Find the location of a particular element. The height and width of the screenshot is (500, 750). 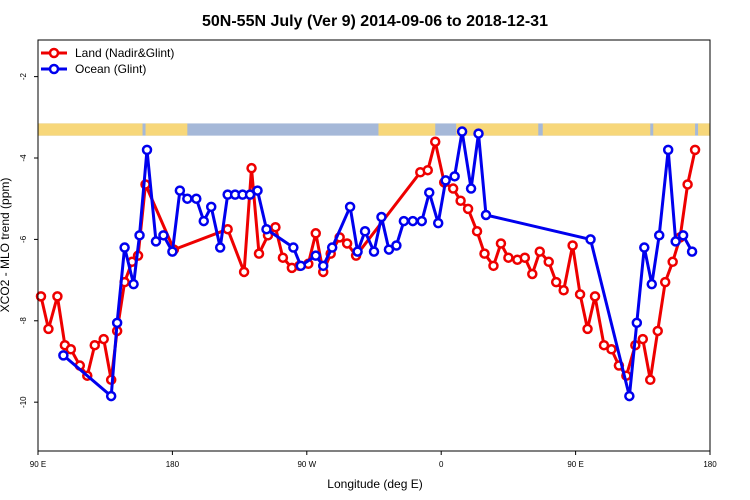

y-axis: -10 -8 -6 -4 -2 is located at coordinates (28, 240).